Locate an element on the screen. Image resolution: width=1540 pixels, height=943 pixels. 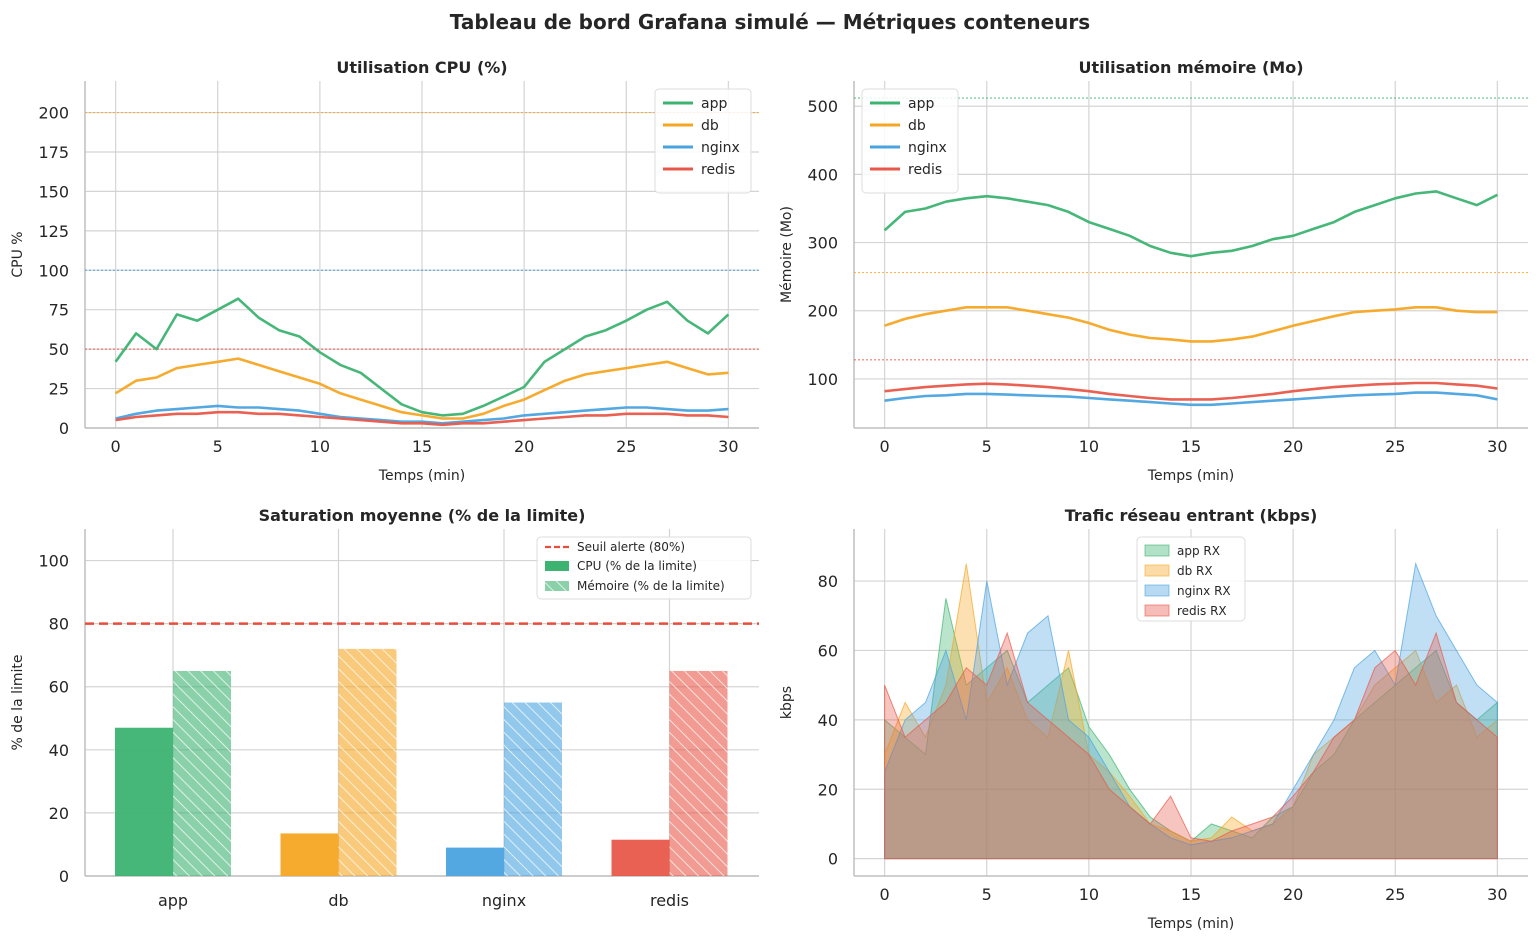
category-label: nginx is located at coordinates (504, 900).